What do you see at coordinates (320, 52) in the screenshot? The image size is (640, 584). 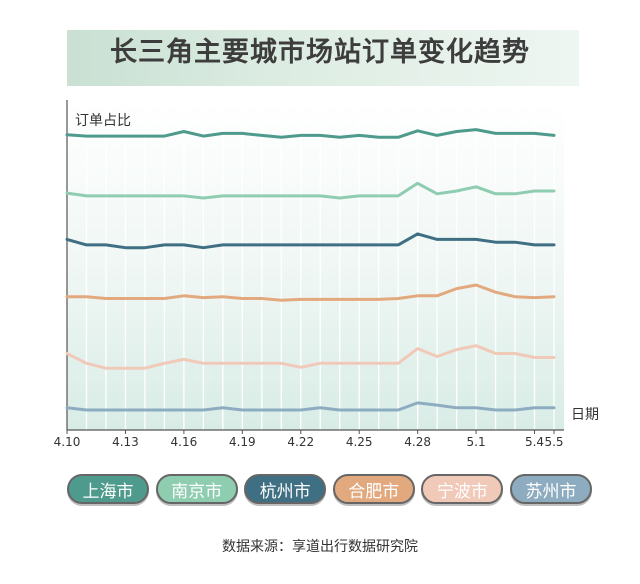 I see `chart-title: 长三角主要城市场站订单变化趋势` at bounding box center [320, 52].